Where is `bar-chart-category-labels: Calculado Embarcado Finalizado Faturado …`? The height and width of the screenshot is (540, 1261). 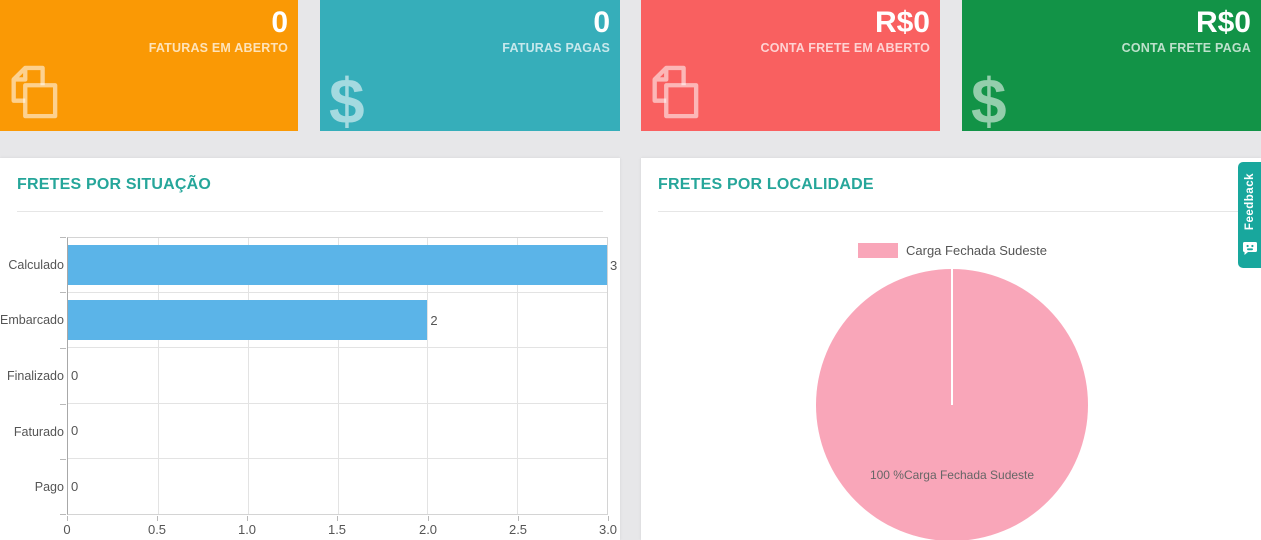
bar-chart-category-labels: Calculado Embarcado Finalizado Faturado … is located at coordinates (32, 376).